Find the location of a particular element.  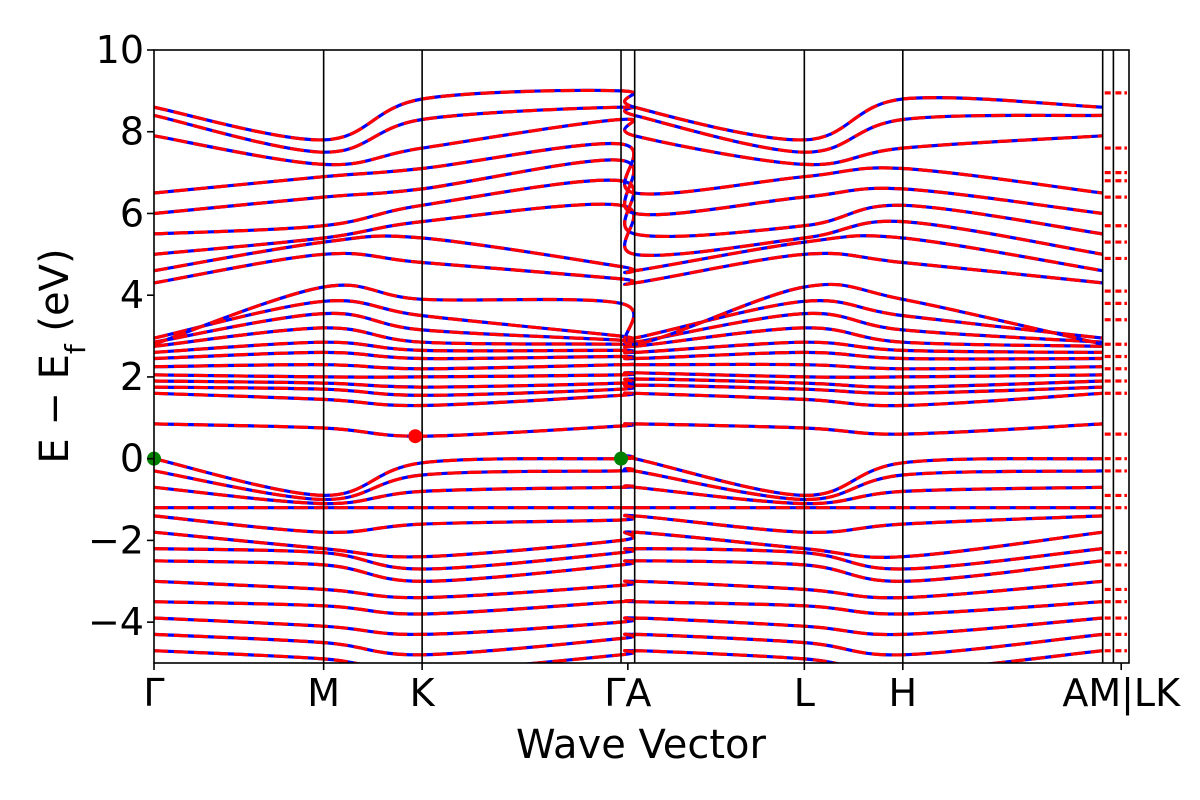

band-line-down-c6 is located at coordinates (628, 366).